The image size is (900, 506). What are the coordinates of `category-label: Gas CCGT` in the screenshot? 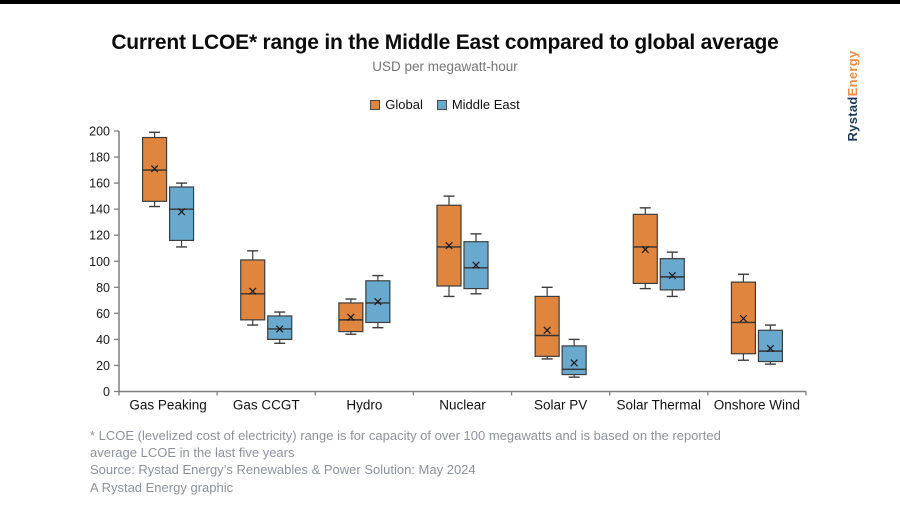 It's located at (266, 405).